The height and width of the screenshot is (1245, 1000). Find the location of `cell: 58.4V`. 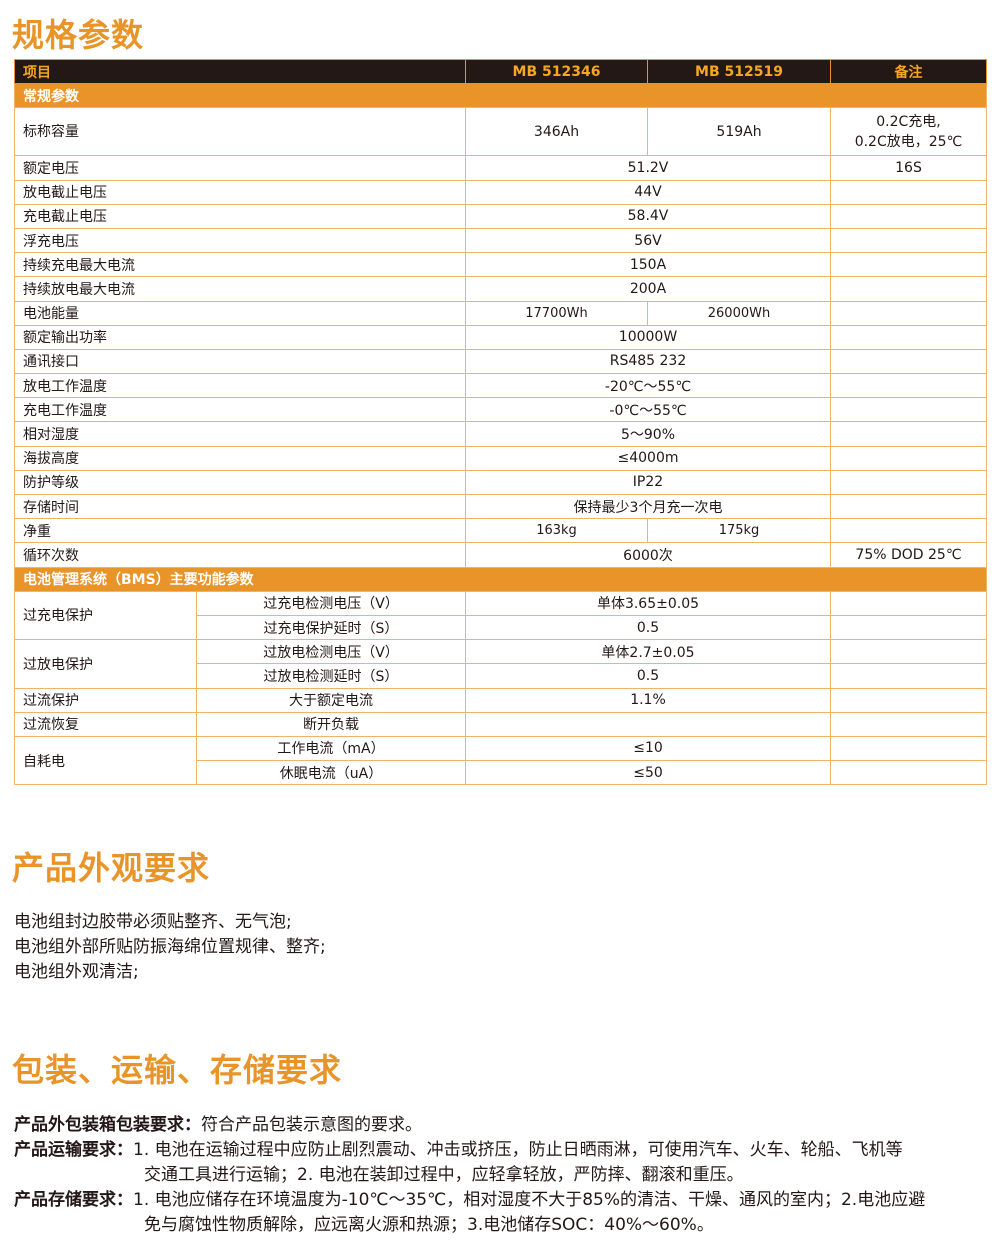

cell: 58.4V is located at coordinates (648, 216).